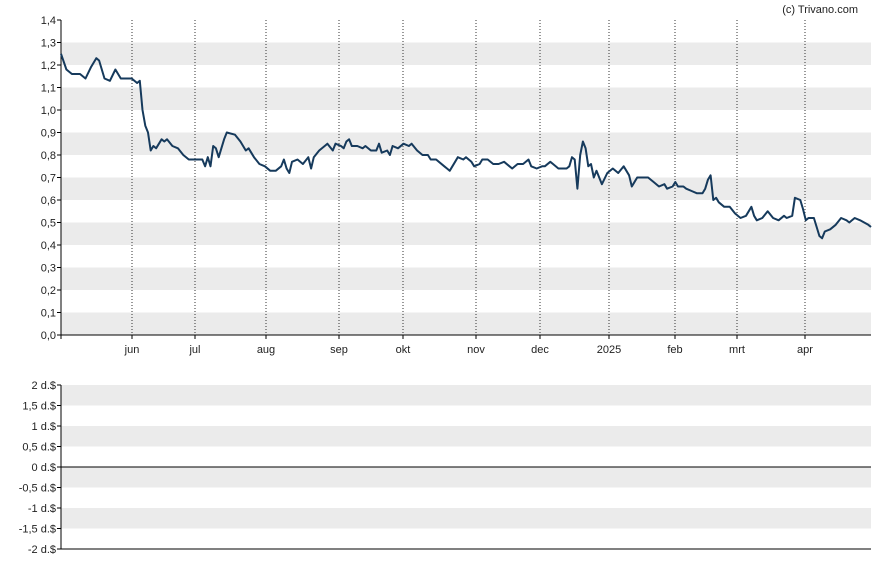 Image resolution: width=888 pixels, height=565 pixels. What do you see at coordinates (44, 468) in the screenshot?
I see `y-tick-label: 0 d.$` at bounding box center [44, 468].